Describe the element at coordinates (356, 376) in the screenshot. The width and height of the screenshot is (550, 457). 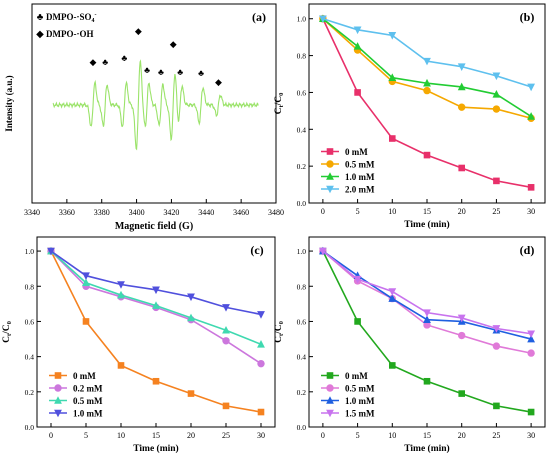
I see `legend-label: 0 mM` at that location.